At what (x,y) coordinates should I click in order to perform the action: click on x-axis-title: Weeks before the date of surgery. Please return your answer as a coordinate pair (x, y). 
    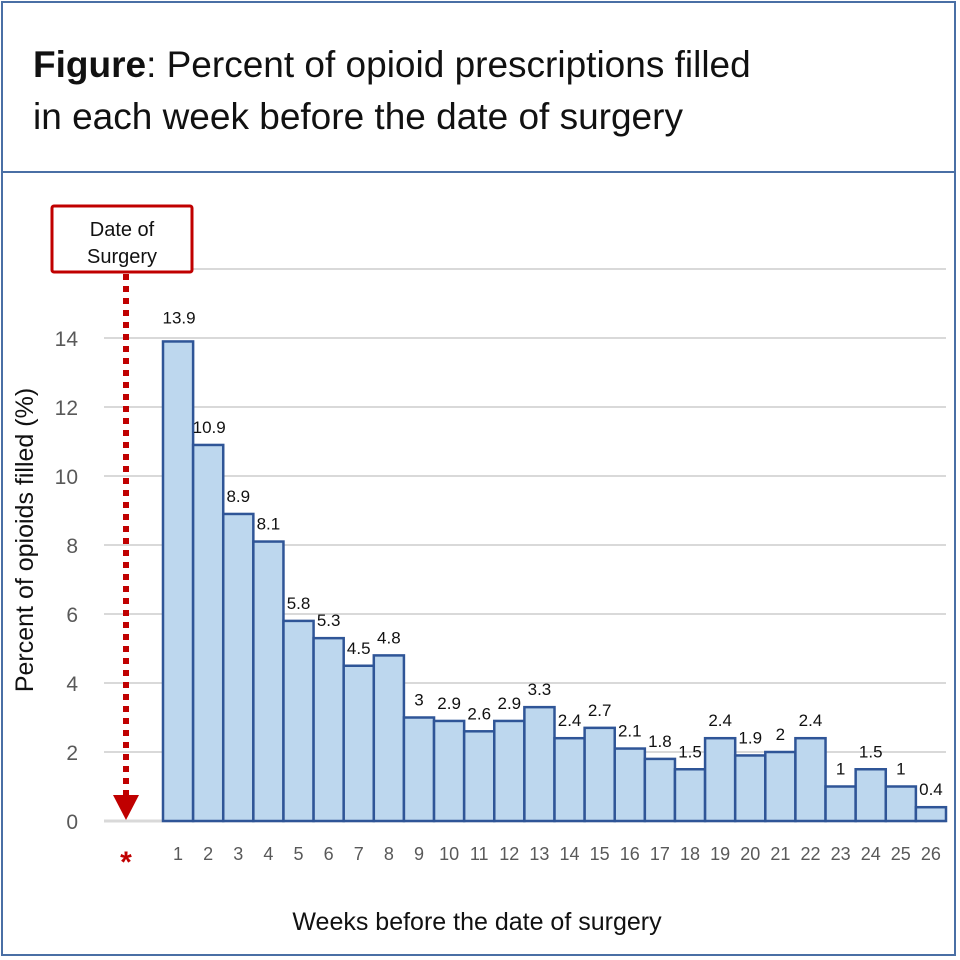
    Looking at the image, I should click on (477, 922).